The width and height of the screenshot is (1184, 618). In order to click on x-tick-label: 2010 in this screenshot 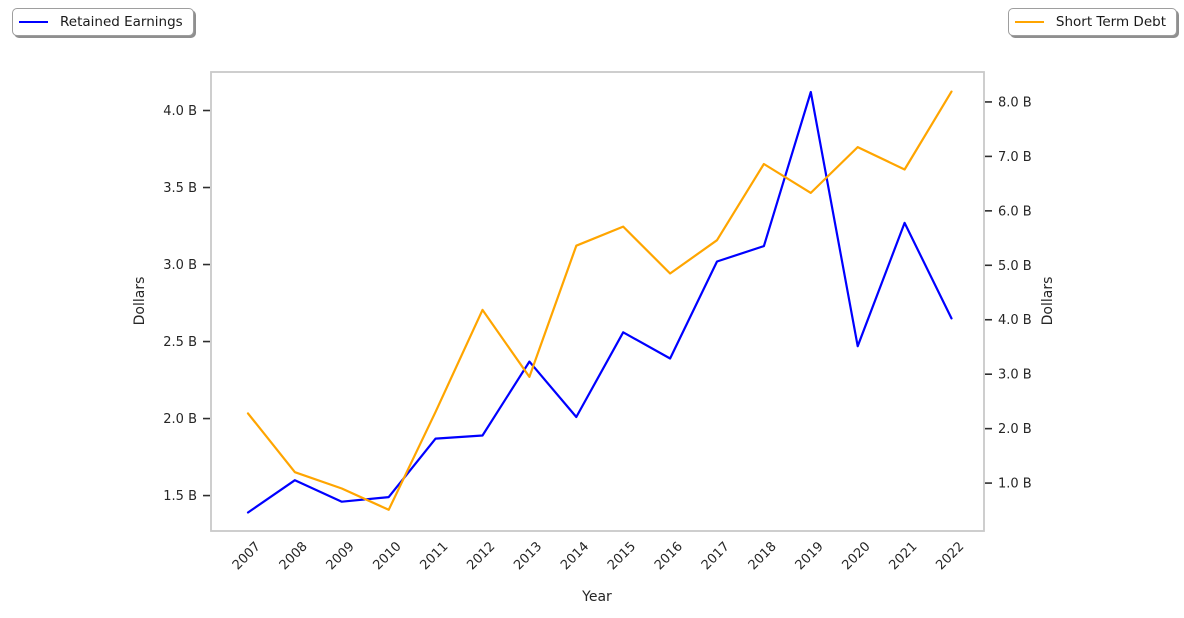, I will do `click(388, 556)`.